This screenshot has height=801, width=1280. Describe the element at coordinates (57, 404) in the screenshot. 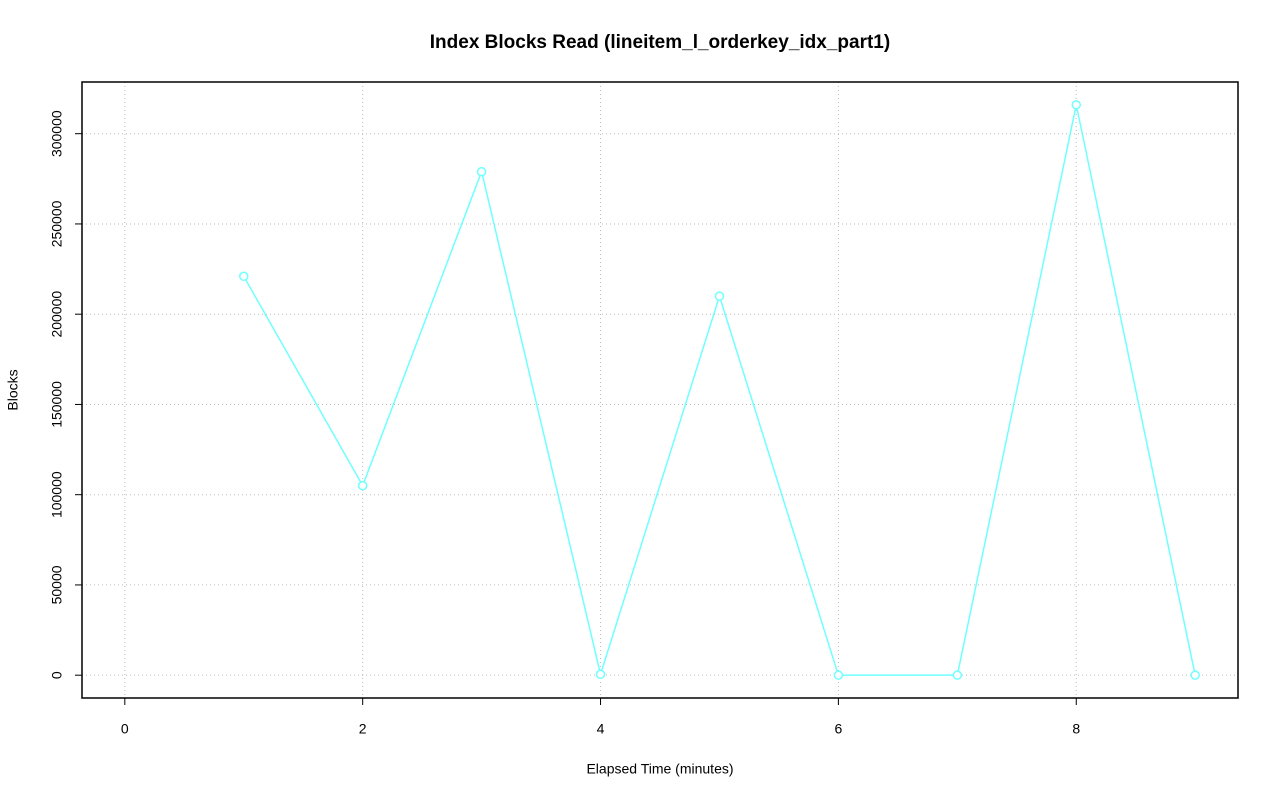

I see `y-tick-label: 150000` at that location.